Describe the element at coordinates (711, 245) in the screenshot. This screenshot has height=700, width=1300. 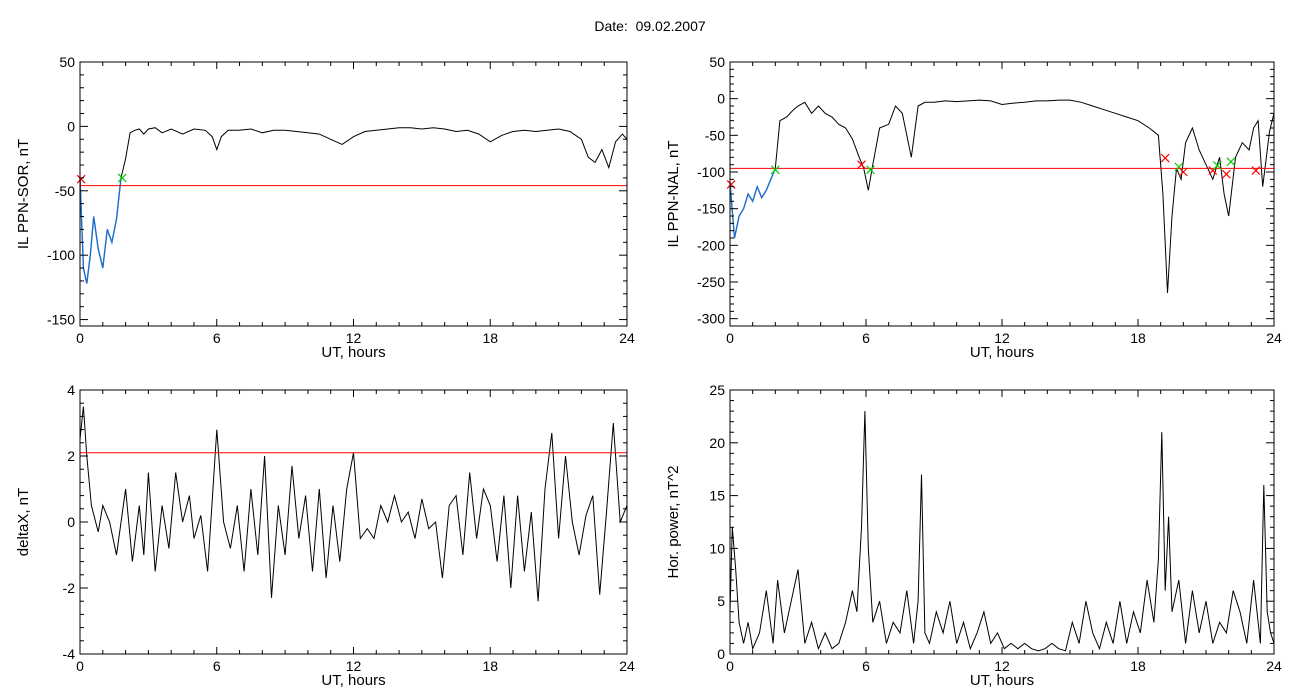
I see `y-tick-label: -200` at that location.